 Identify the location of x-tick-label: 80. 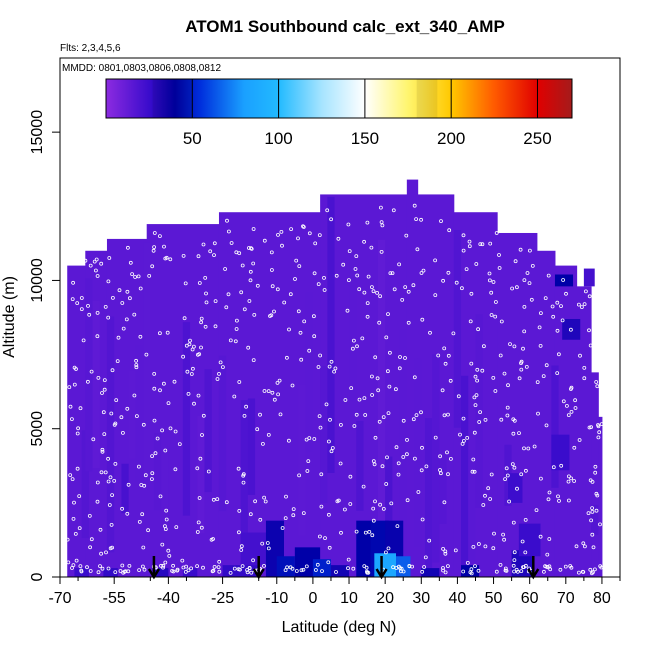
(602, 598).